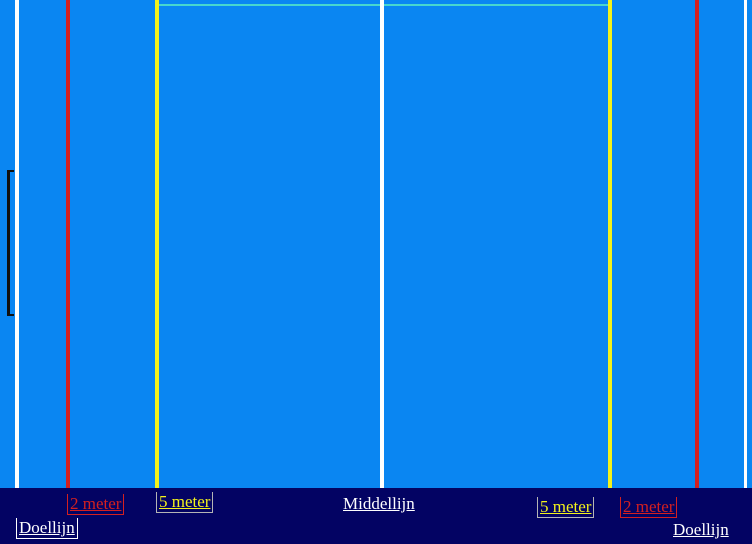 This screenshot has width=752, height=544. What do you see at coordinates (68, 244) in the screenshot?
I see `two-meter-line-left` at bounding box center [68, 244].